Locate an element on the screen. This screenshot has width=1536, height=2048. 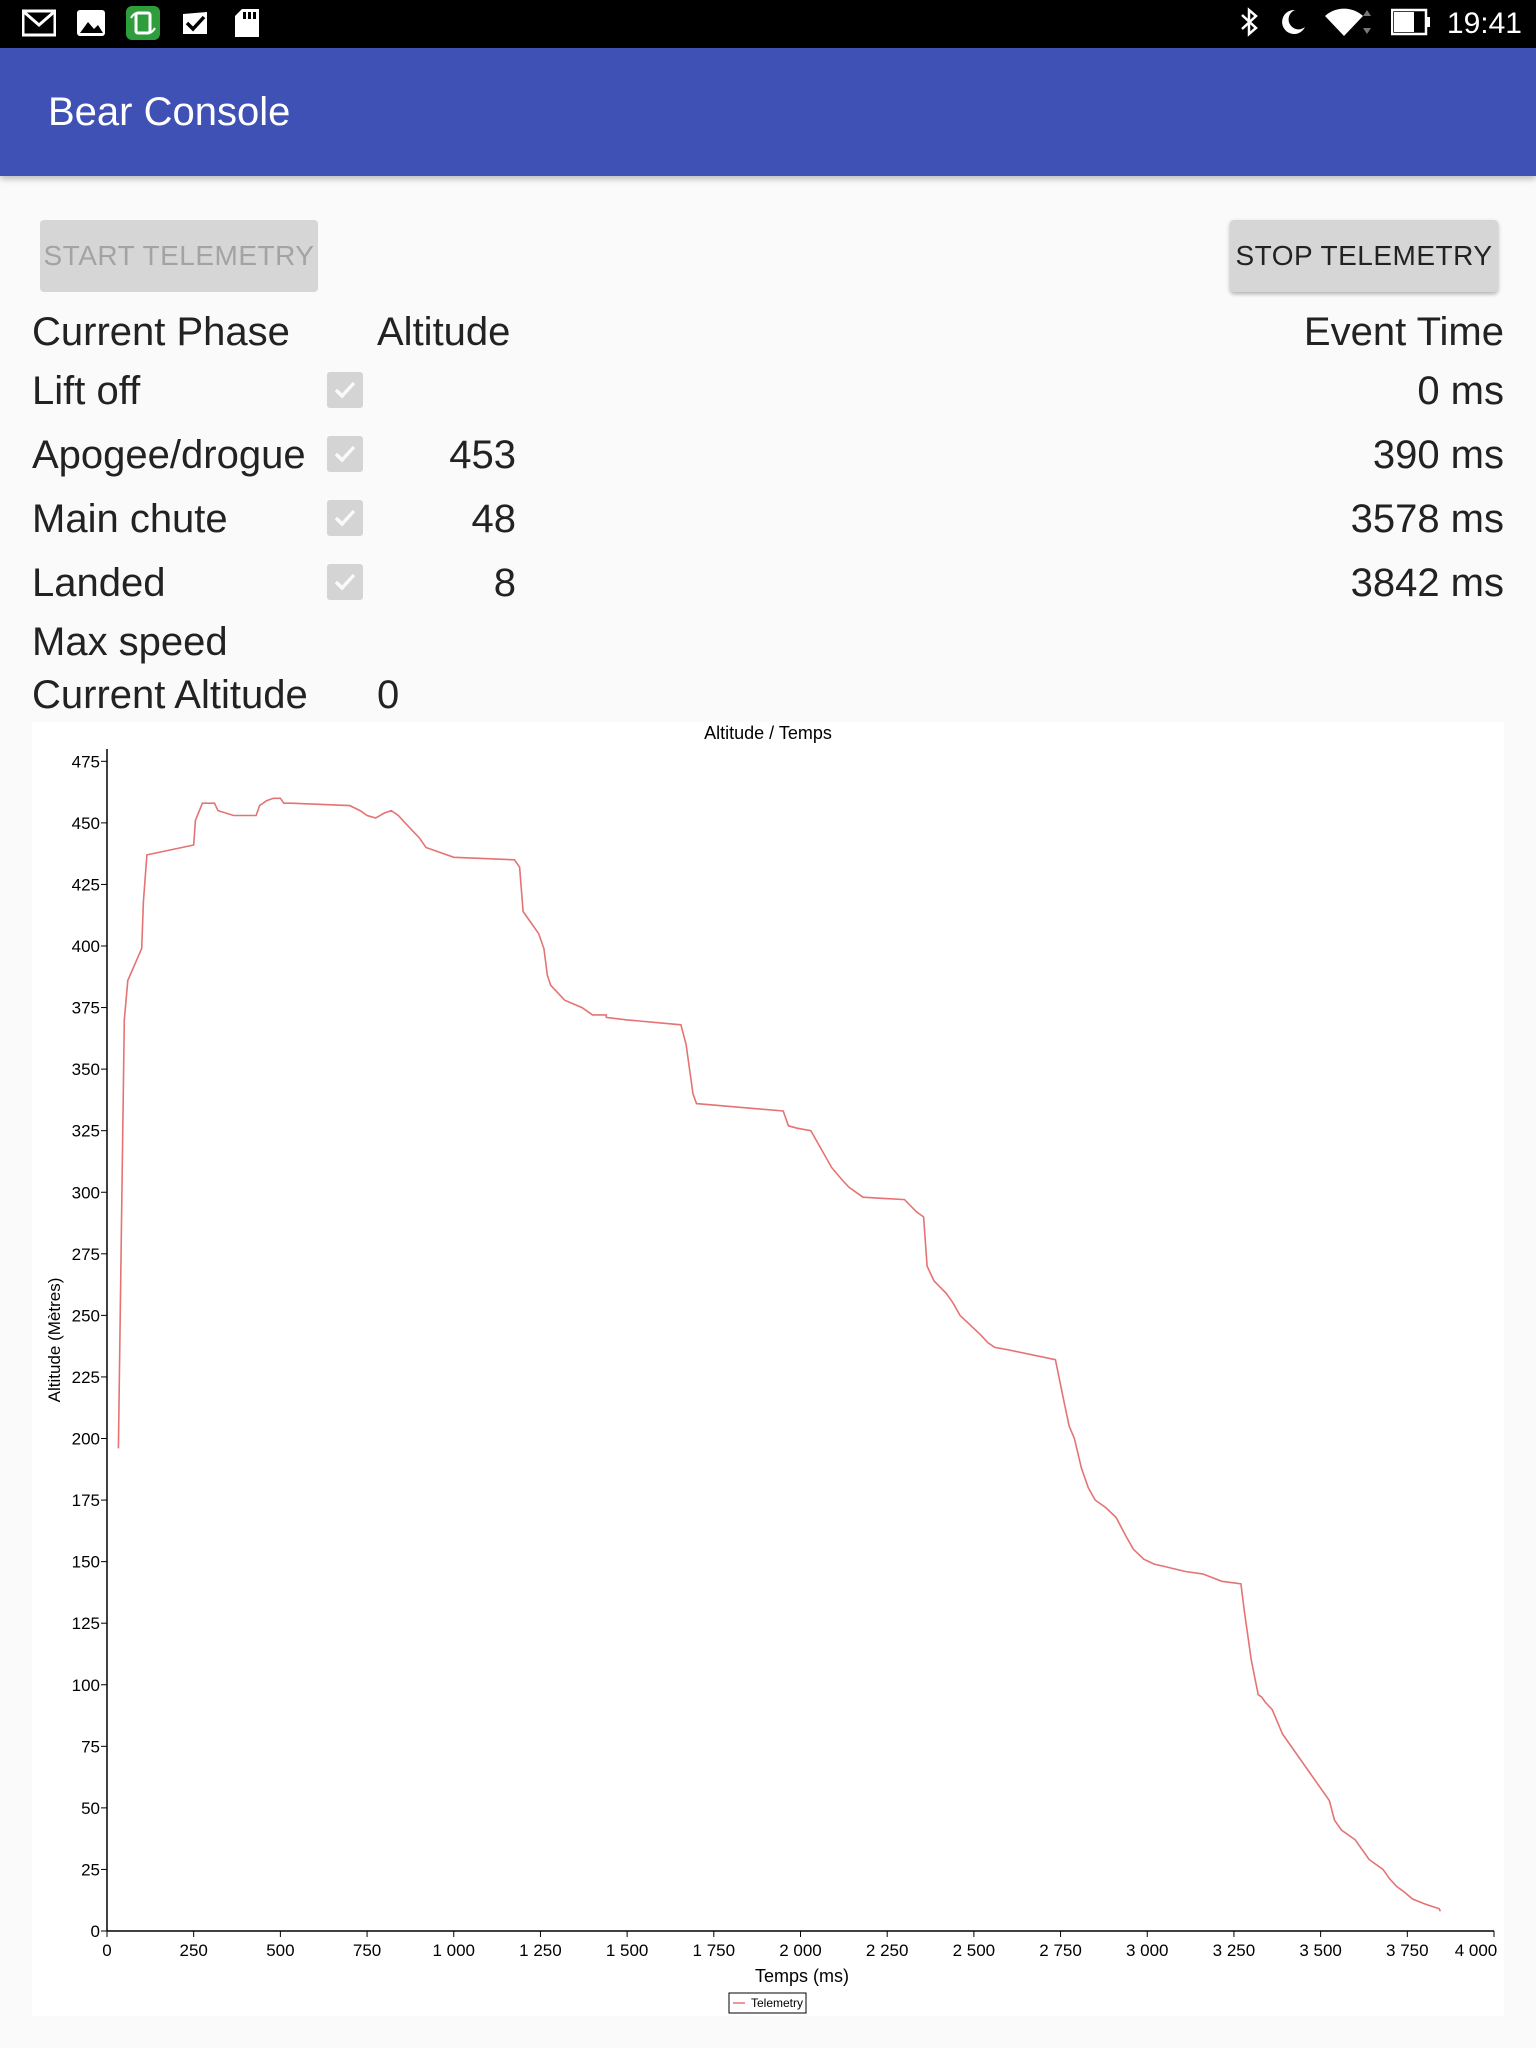
y-tick-label: 25 is located at coordinates (90, 1869).